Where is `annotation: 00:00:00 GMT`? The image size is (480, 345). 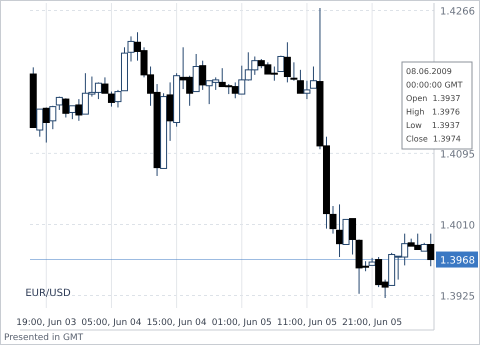
annotation: 00:00:00 GMT is located at coordinates (434, 85).